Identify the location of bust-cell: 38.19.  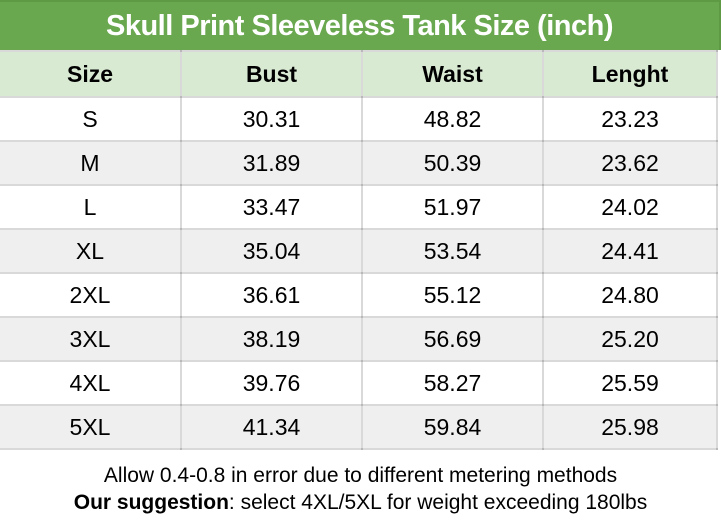
(271, 339).